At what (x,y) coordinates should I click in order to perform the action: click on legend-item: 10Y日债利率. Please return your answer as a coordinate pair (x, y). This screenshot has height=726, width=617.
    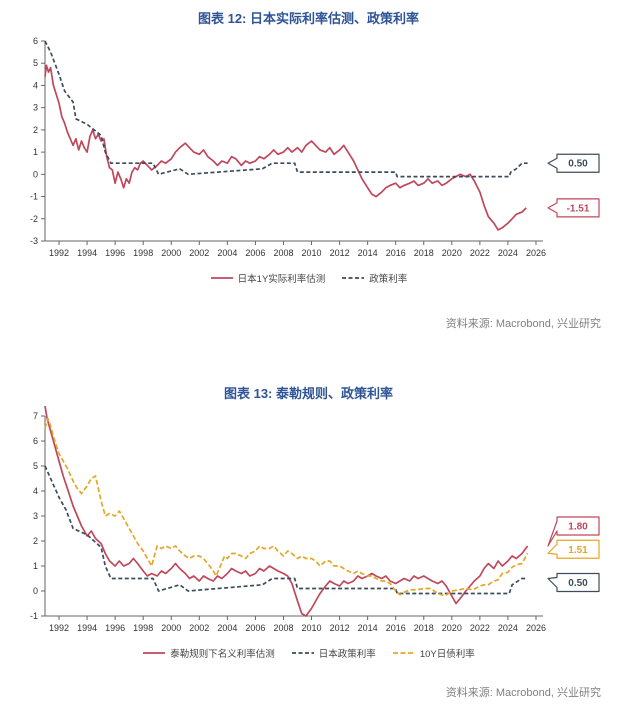
    Looking at the image, I should click on (433, 653).